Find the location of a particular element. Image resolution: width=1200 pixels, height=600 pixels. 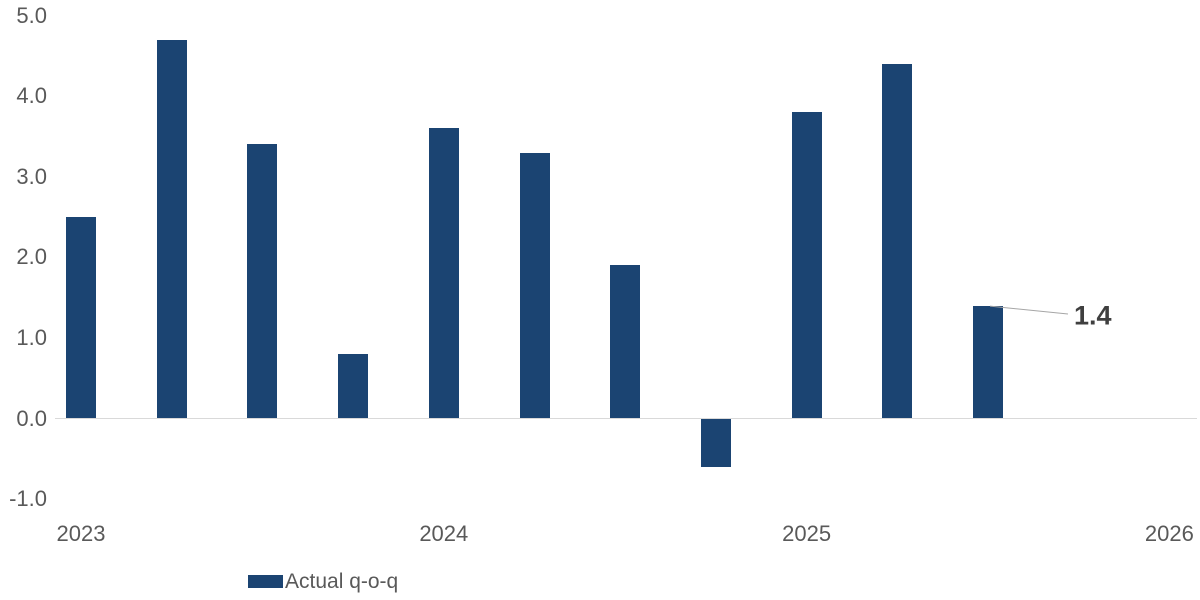

y-tick-label: 4.0 is located at coordinates (31, 96).